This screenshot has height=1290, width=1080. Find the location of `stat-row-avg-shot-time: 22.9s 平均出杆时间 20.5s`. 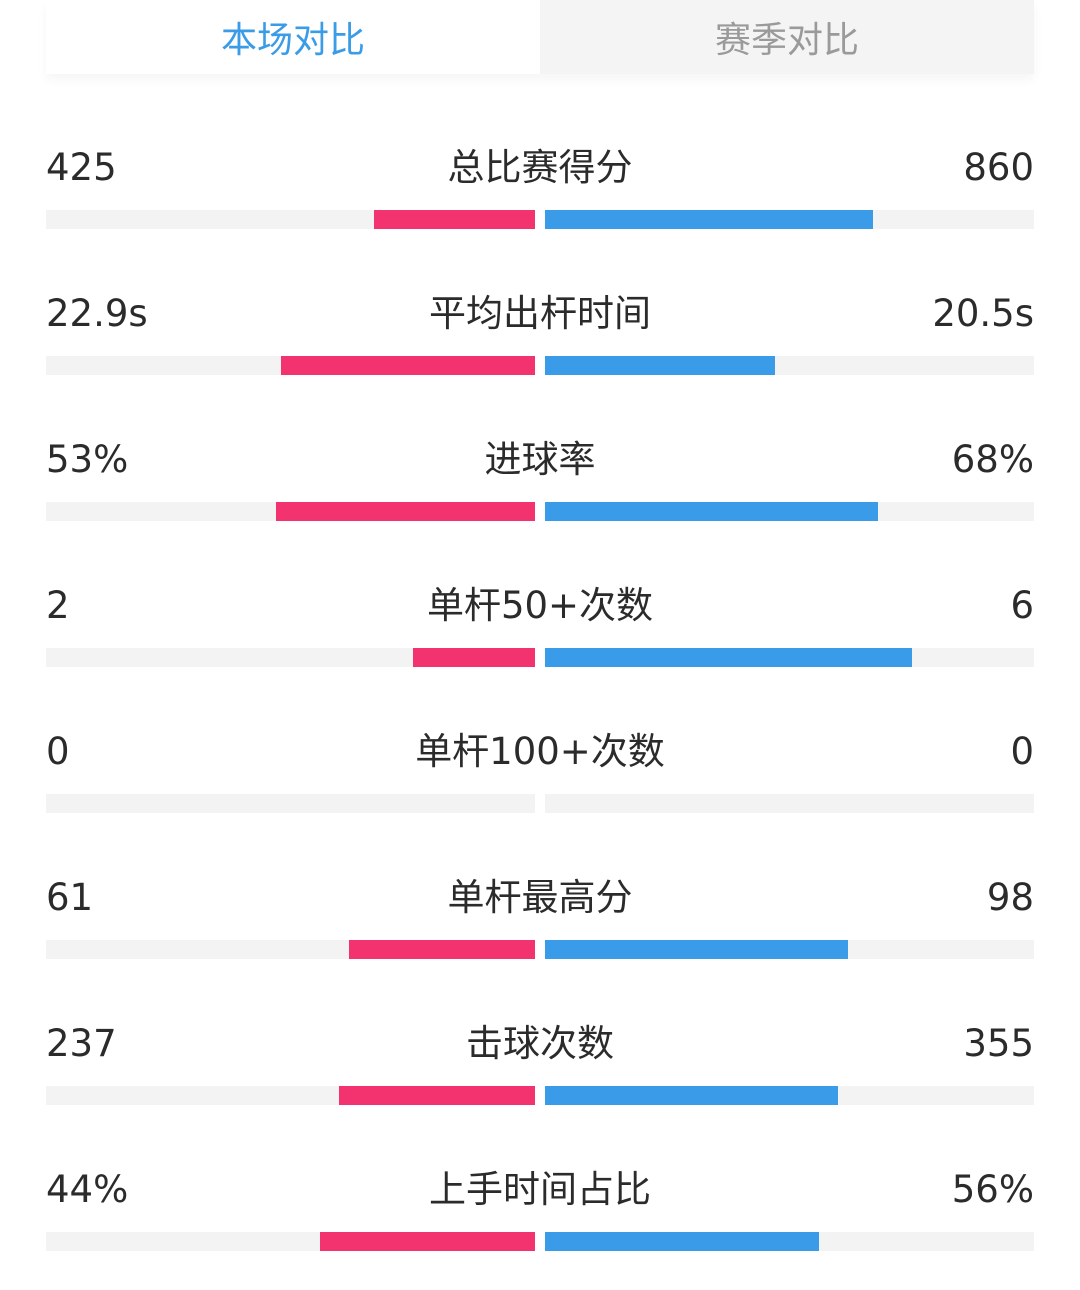

stat-row-avg-shot-time: 22.9s 平均出杆时间 20.5s is located at coordinates (540, 341).